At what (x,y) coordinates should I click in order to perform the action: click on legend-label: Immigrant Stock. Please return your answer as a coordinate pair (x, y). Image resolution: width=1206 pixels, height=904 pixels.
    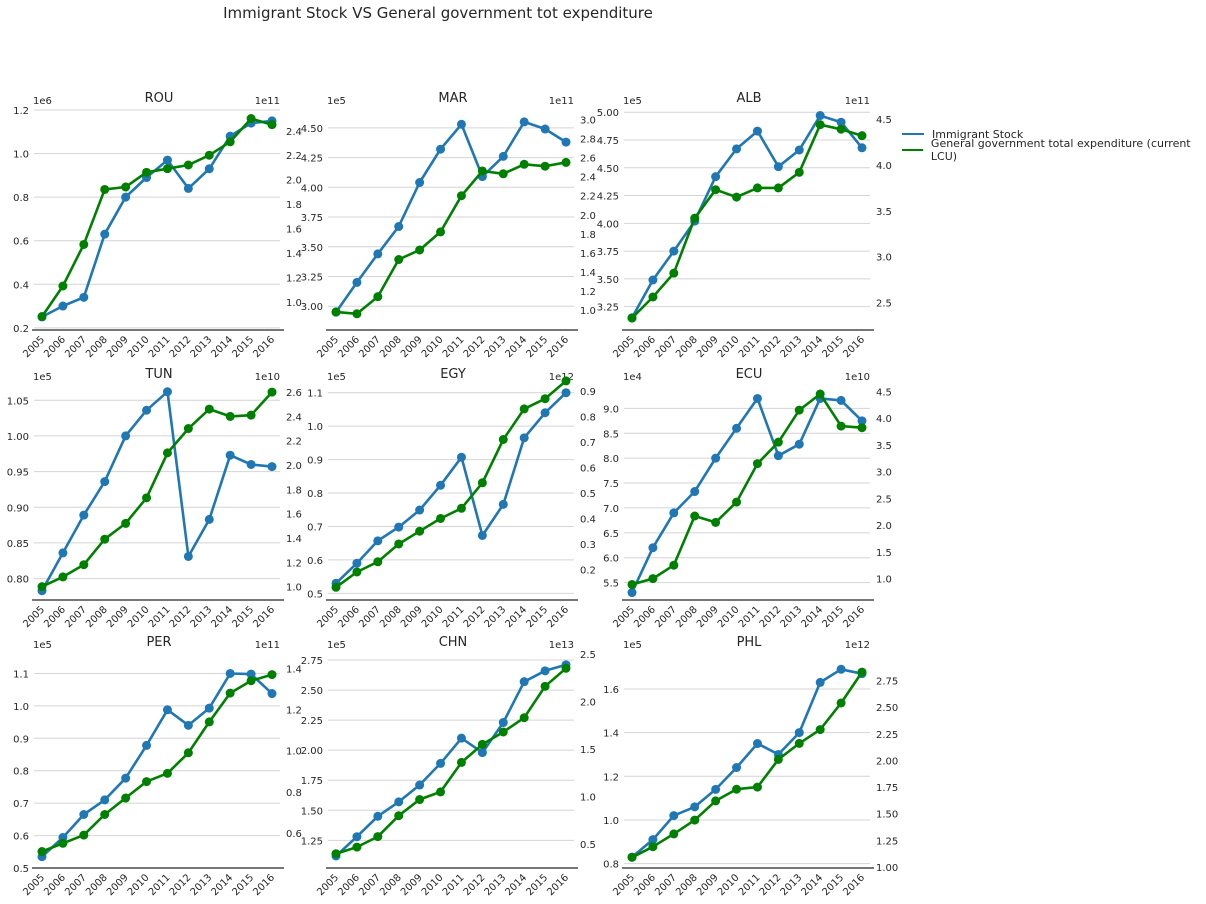
    Looking at the image, I should click on (978, 134).